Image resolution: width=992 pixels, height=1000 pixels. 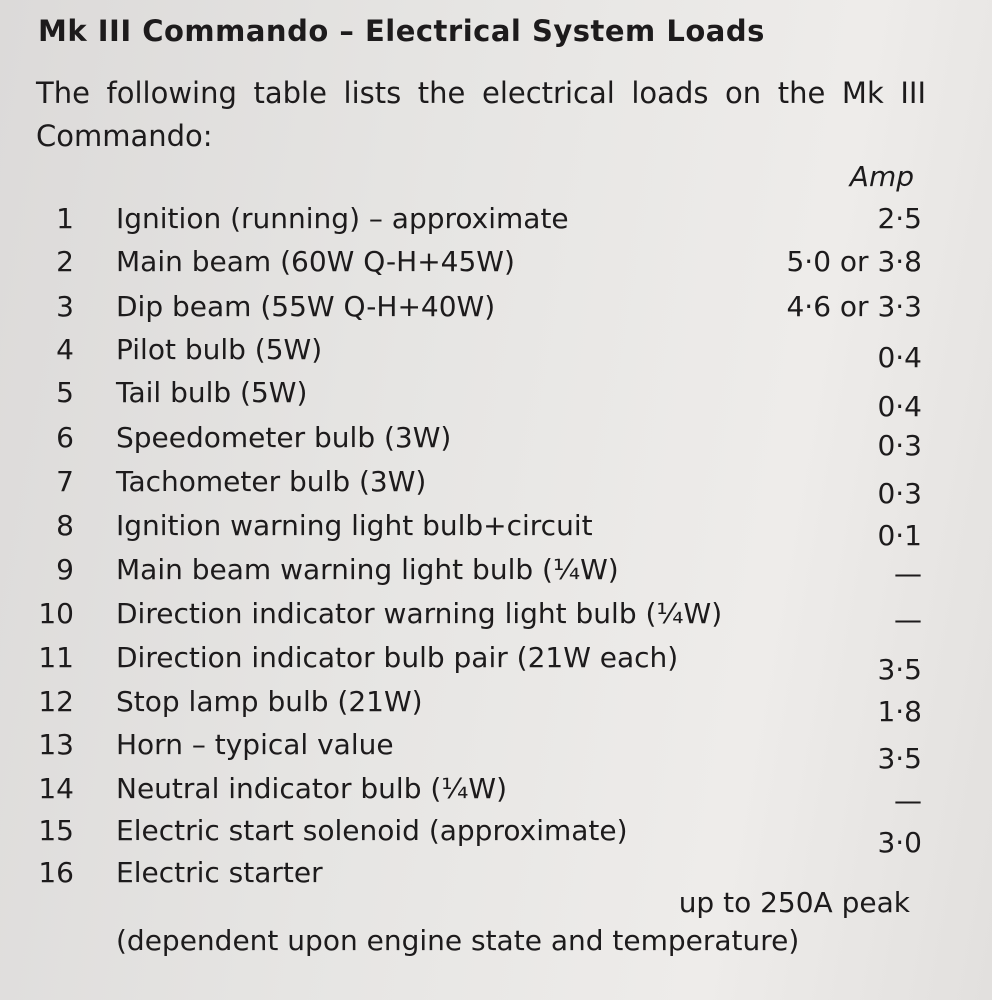 What do you see at coordinates (56, 701) in the screenshot?
I see `row-number: 12` at bounding box center [56, 701].